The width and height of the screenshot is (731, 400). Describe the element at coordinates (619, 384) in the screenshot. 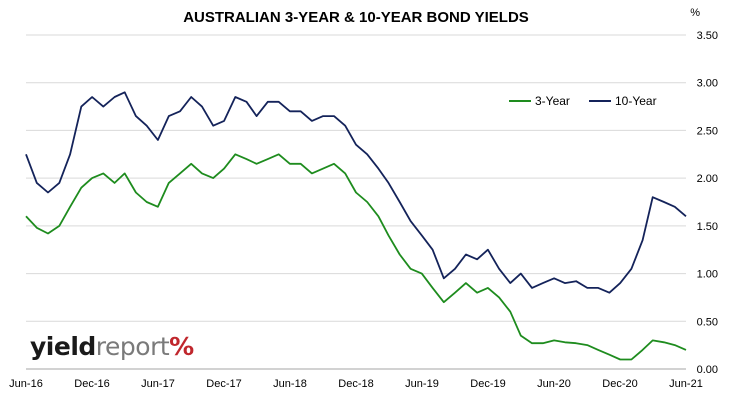

I see `x-tick-label: Dec-20` at that location.